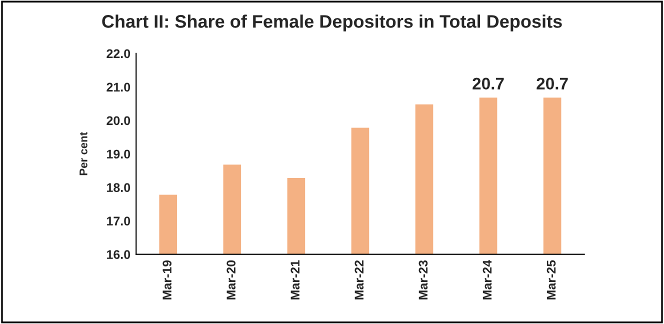  Describe the element at coordinates (118, 254) in the screenshot. I see `y-tick-label: 16.0` at that location.